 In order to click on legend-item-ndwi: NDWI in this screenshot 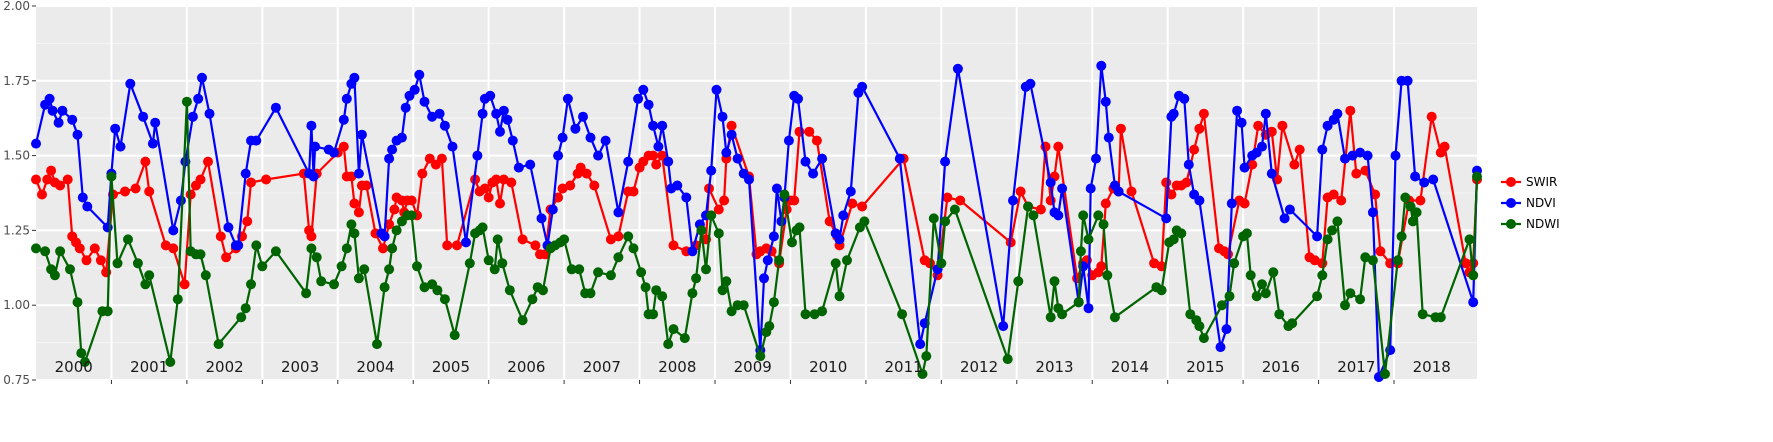, I will do `click(1530, 224)`.